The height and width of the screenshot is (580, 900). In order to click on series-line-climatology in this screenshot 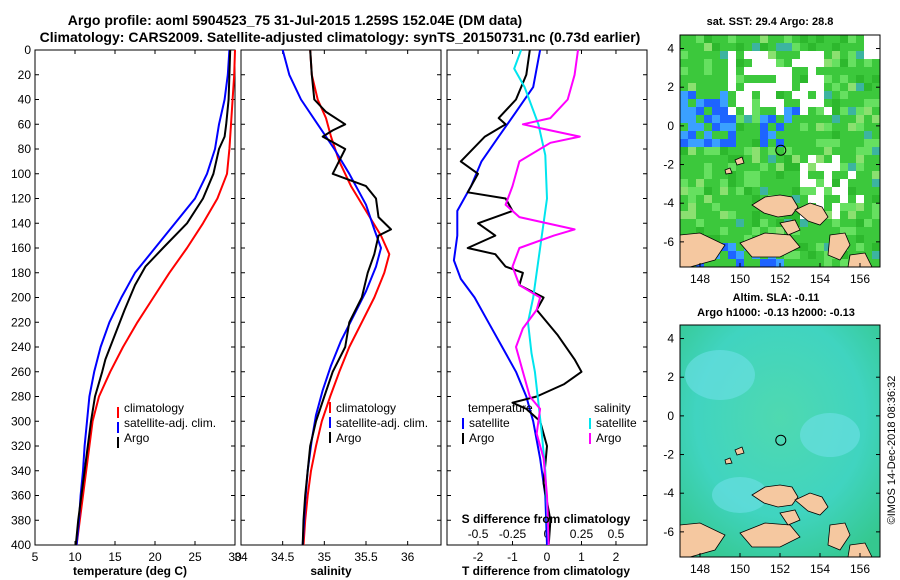, I will do `click(346, 297)`.